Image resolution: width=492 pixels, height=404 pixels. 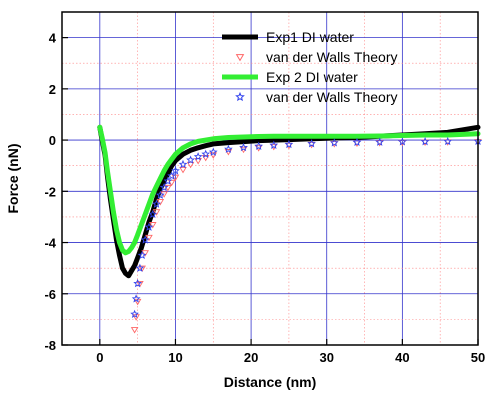 What do you see at coordinates (478, 357) in the screenshot?
I see `x-tick-label: 50` at bounding box center [478, 357].